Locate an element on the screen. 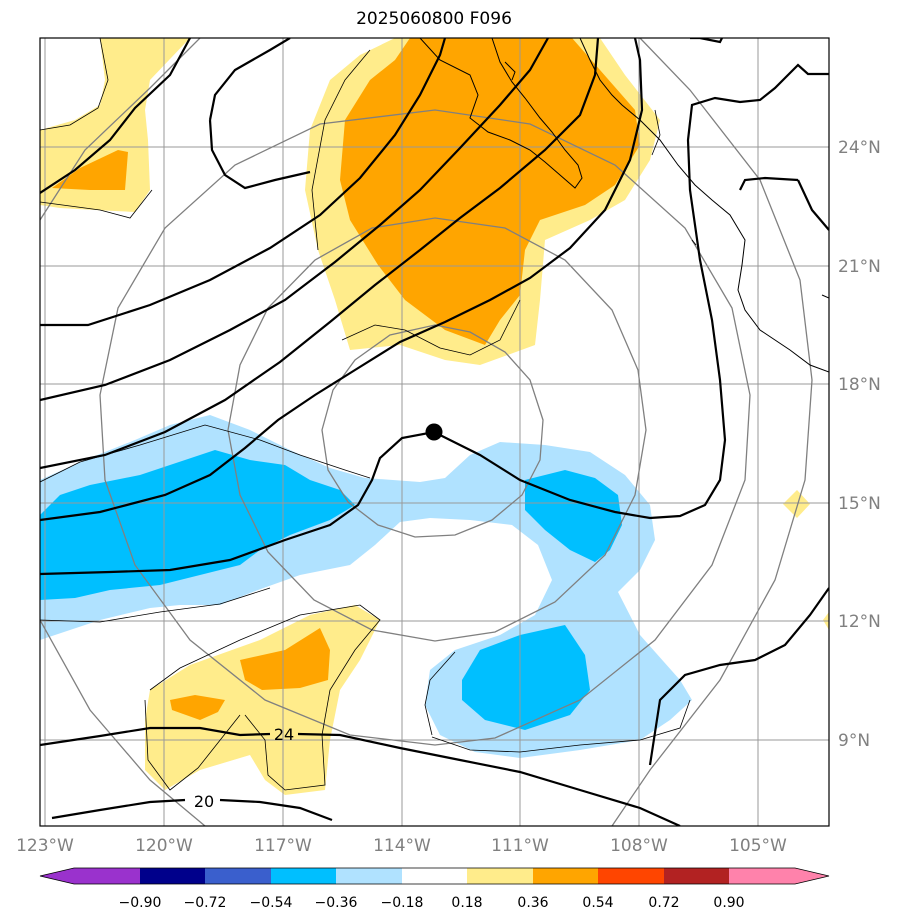  colorbar-extend-min is located at coordinates (57, 876).